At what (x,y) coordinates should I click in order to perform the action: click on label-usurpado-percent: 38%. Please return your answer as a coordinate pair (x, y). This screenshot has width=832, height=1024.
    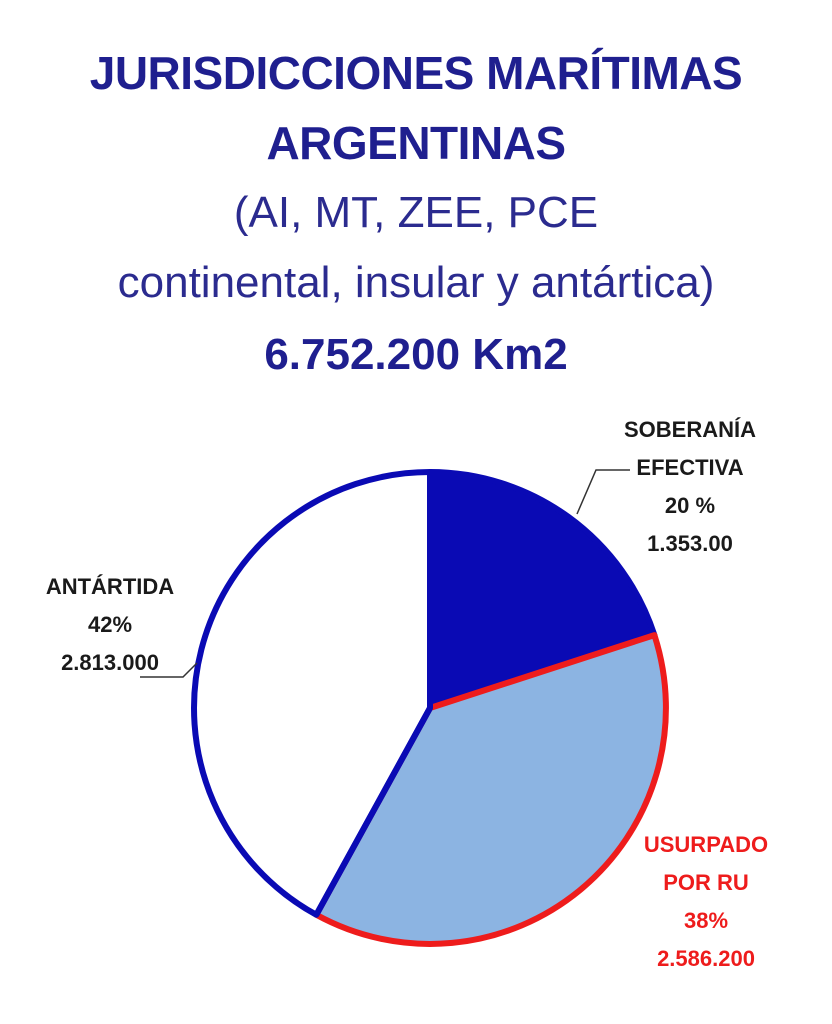
    Looking at the image, I should click on (706, 920).